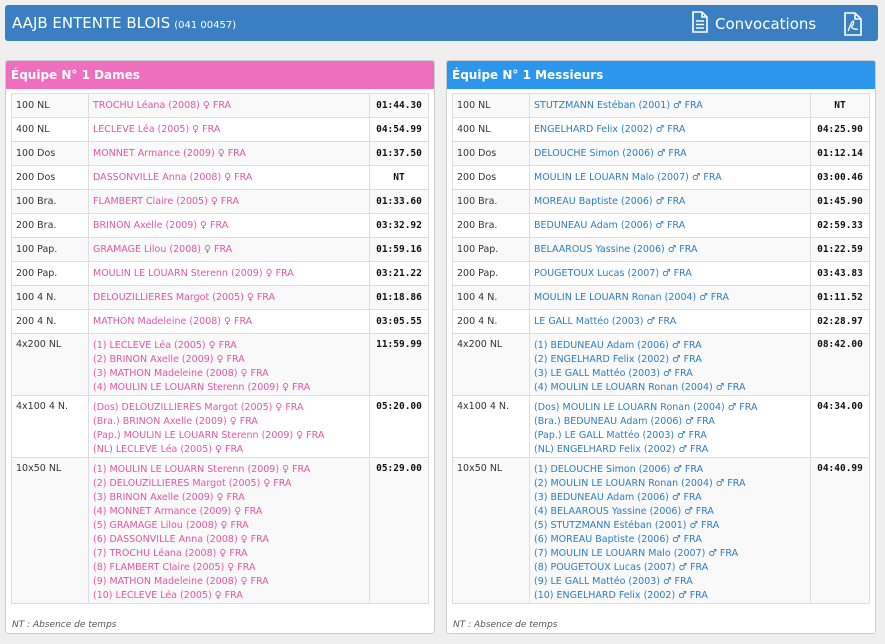 Image resolution: width=885 pixels, height=644 pixels. What do you see at coordinates (631, 297) in the screenshot?
I see `swimmer-link: MOULIN LE LOUARN Ronan (2004) ♂ FRA` at bounding box center [631, 297].